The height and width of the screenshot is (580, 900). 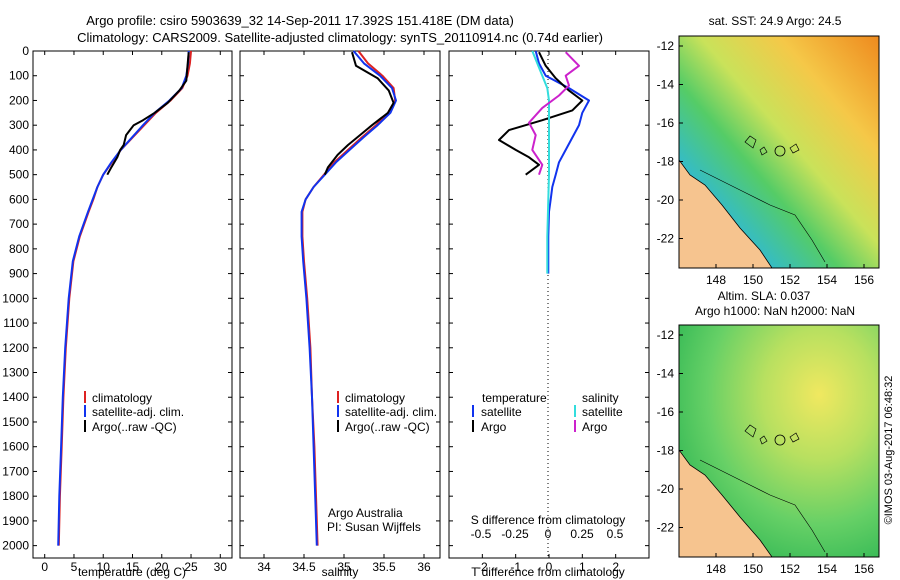 I want to click on depth-tick-label: 300, so click(x=19, y=125).